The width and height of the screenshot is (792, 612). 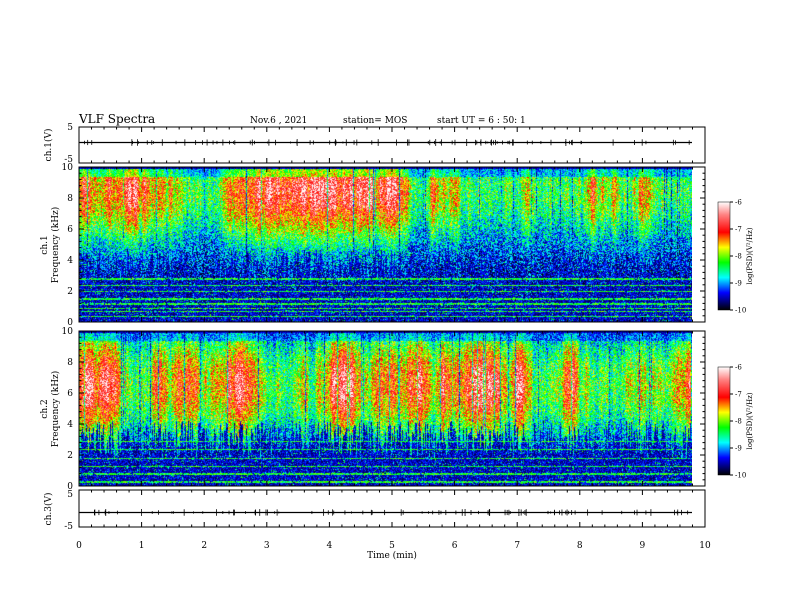 I want to click on x-tick-label: 6, so click(x=455, y=546).